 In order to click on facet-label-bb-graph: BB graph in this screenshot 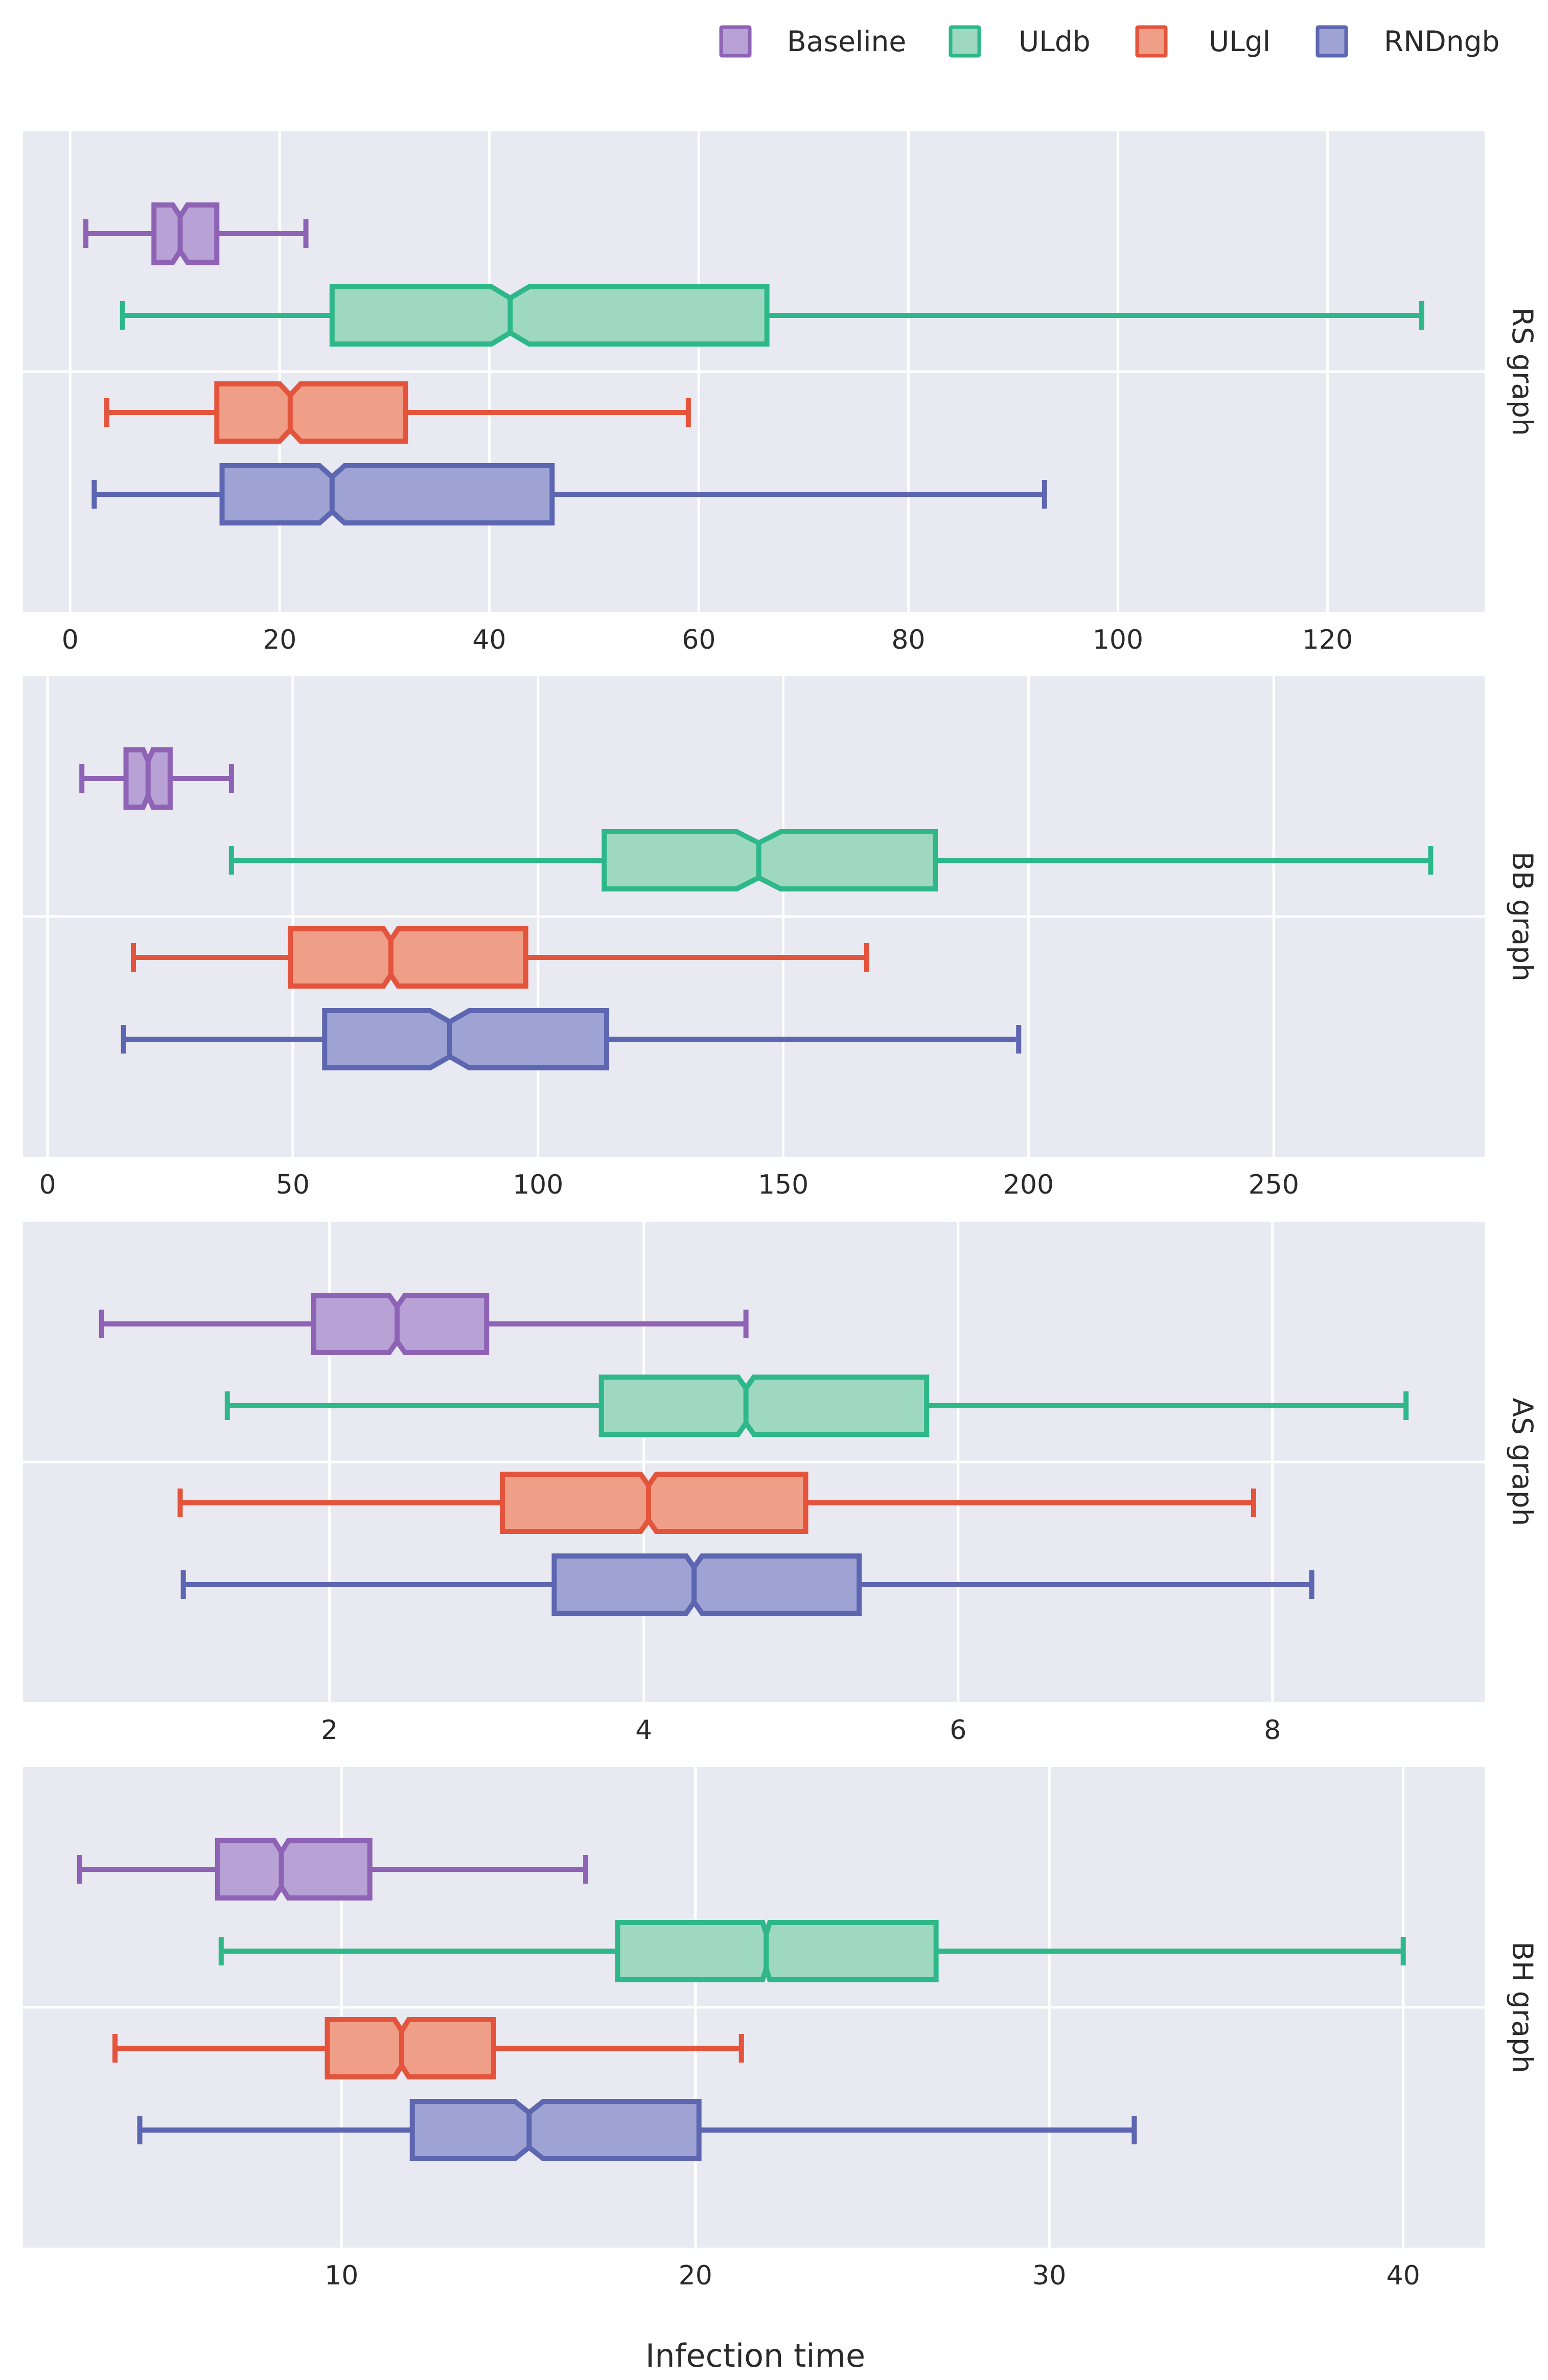, I will do `click(1523, 916)`.